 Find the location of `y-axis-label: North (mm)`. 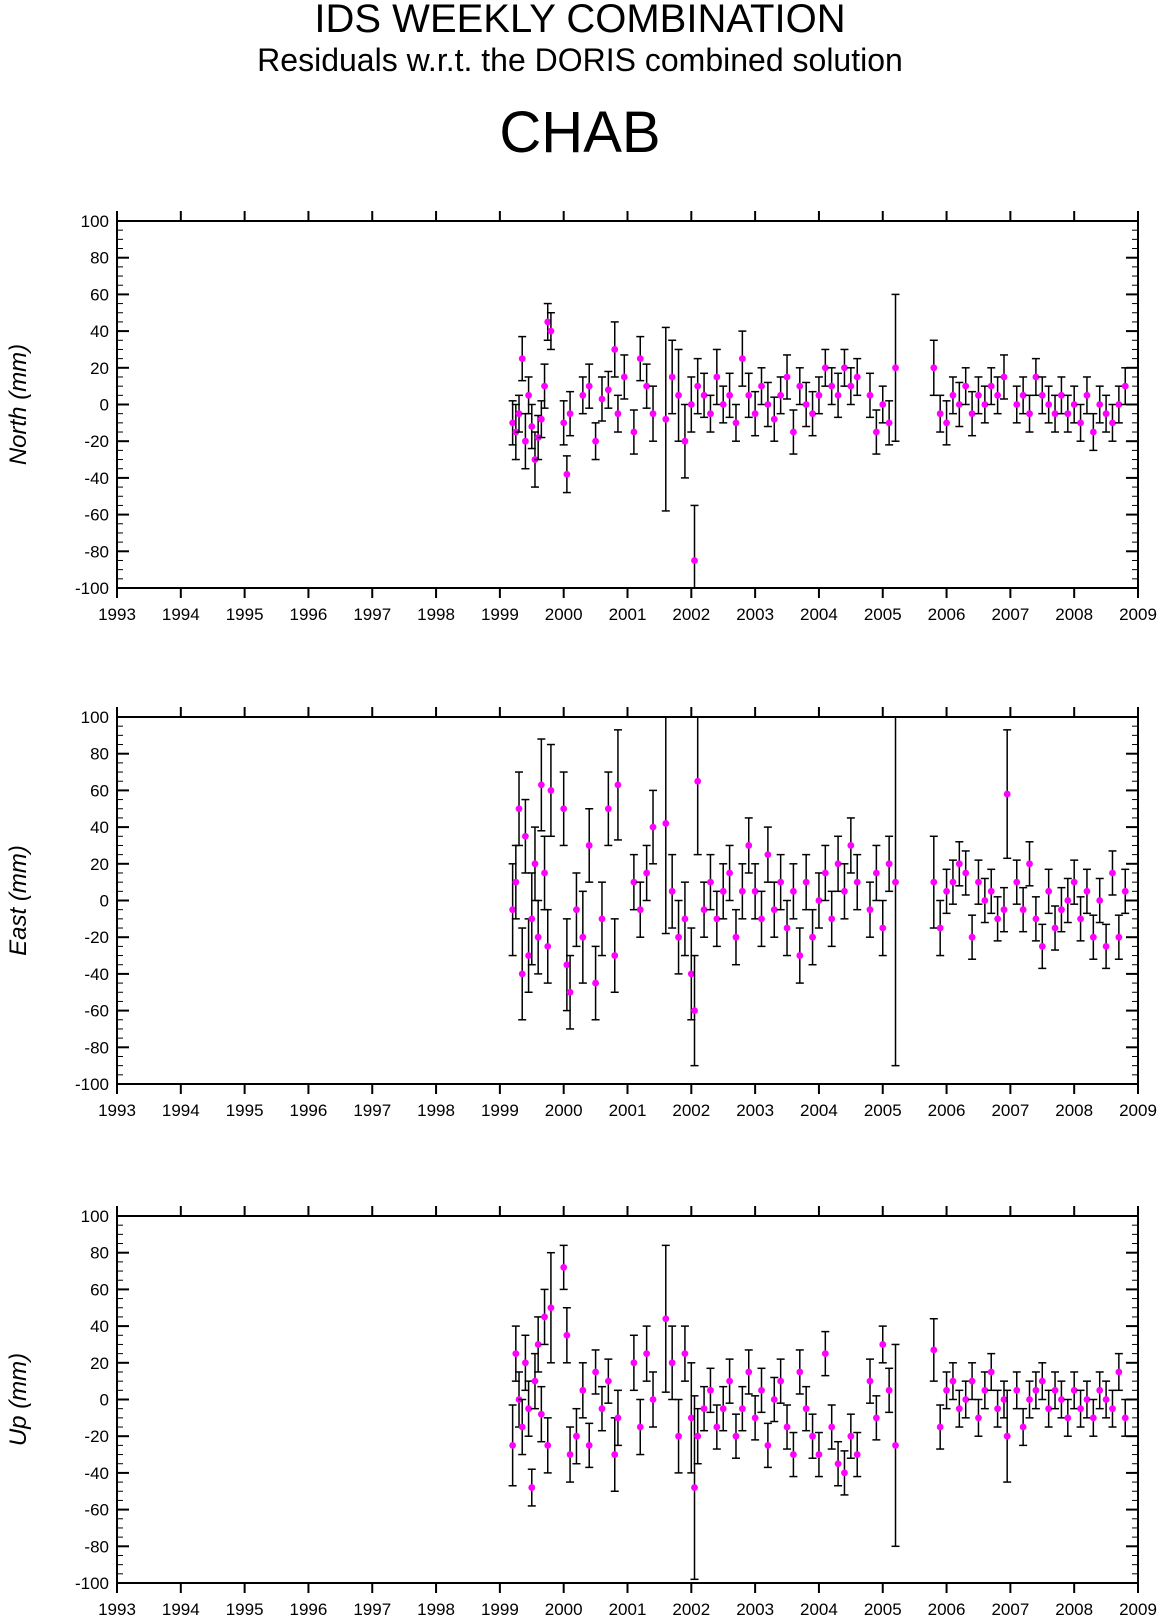

y-axis-label: North (mm) is located at coordinates (18, 404).